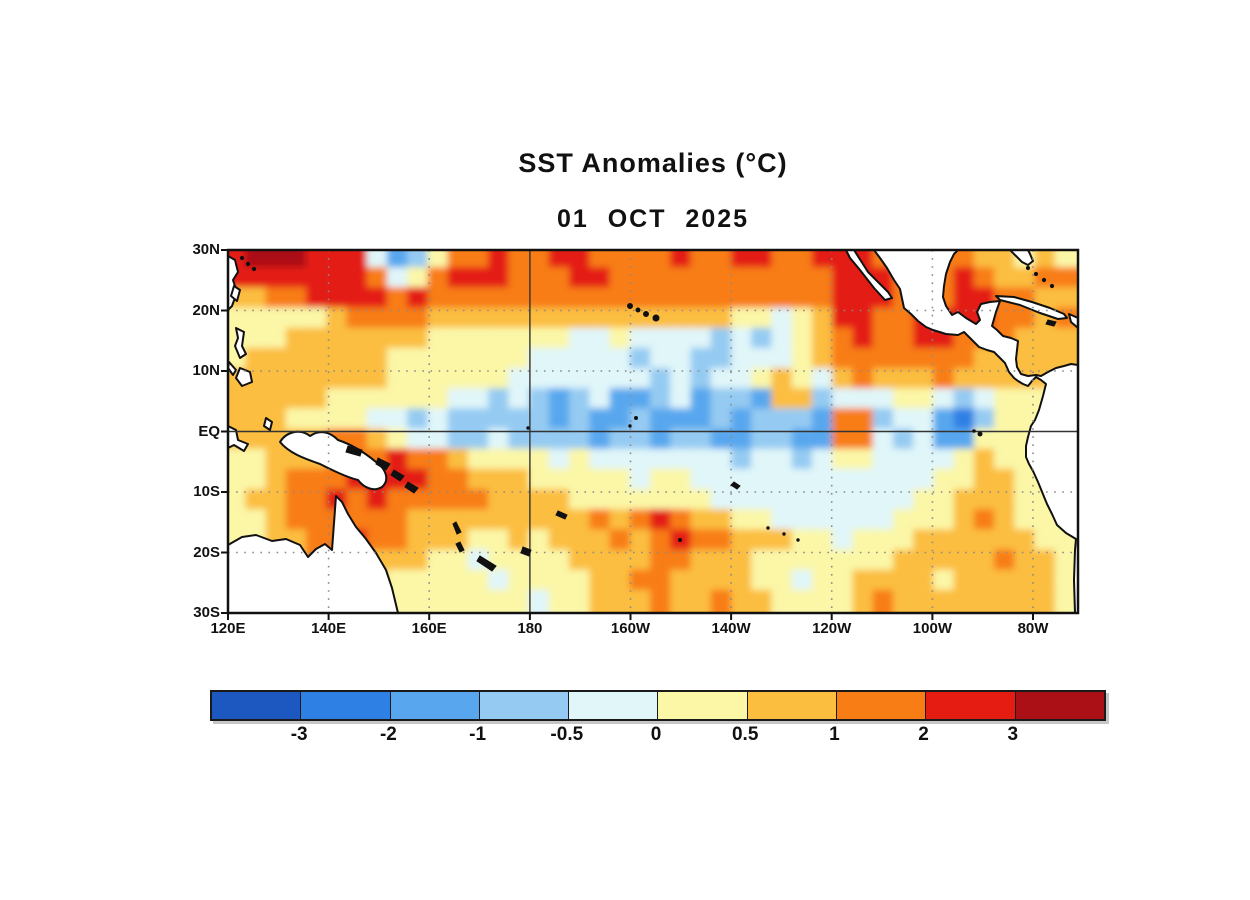 The image size is (1250, 900). I want to click on colorbar, so click(658, 705).